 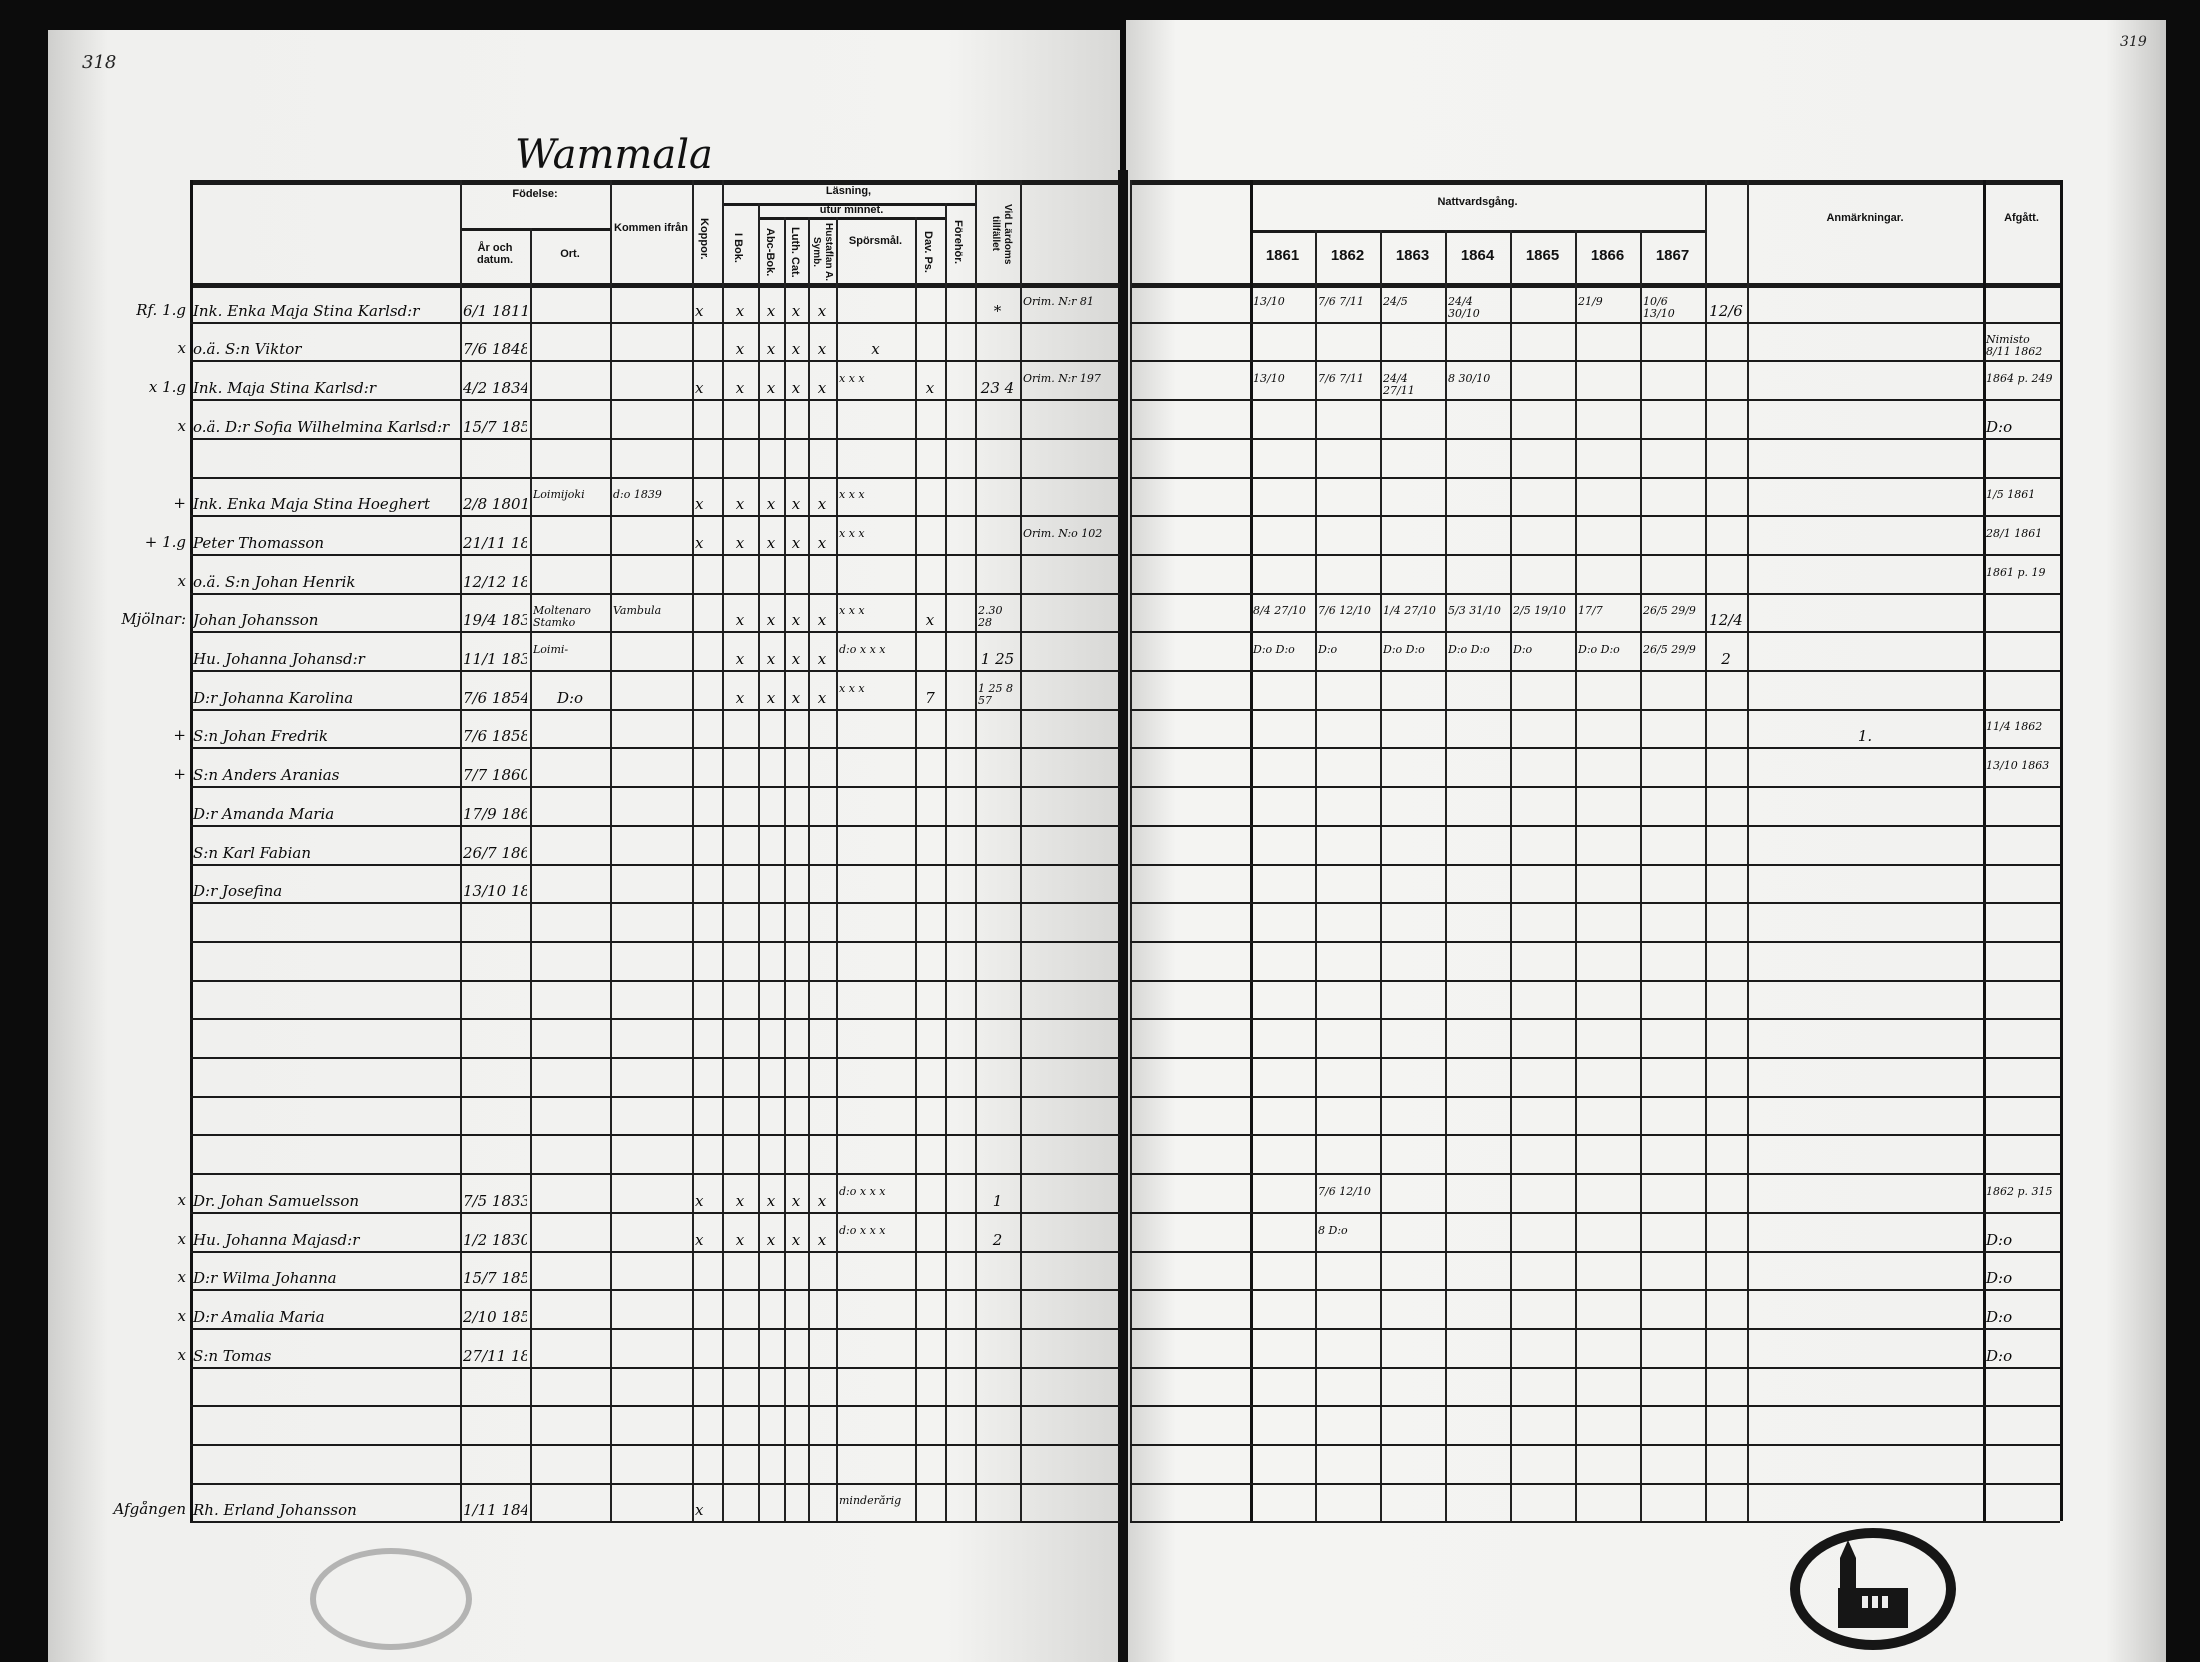 I want to click on row-afgatt: 1/5 1861, so click(x=2011, y=495).